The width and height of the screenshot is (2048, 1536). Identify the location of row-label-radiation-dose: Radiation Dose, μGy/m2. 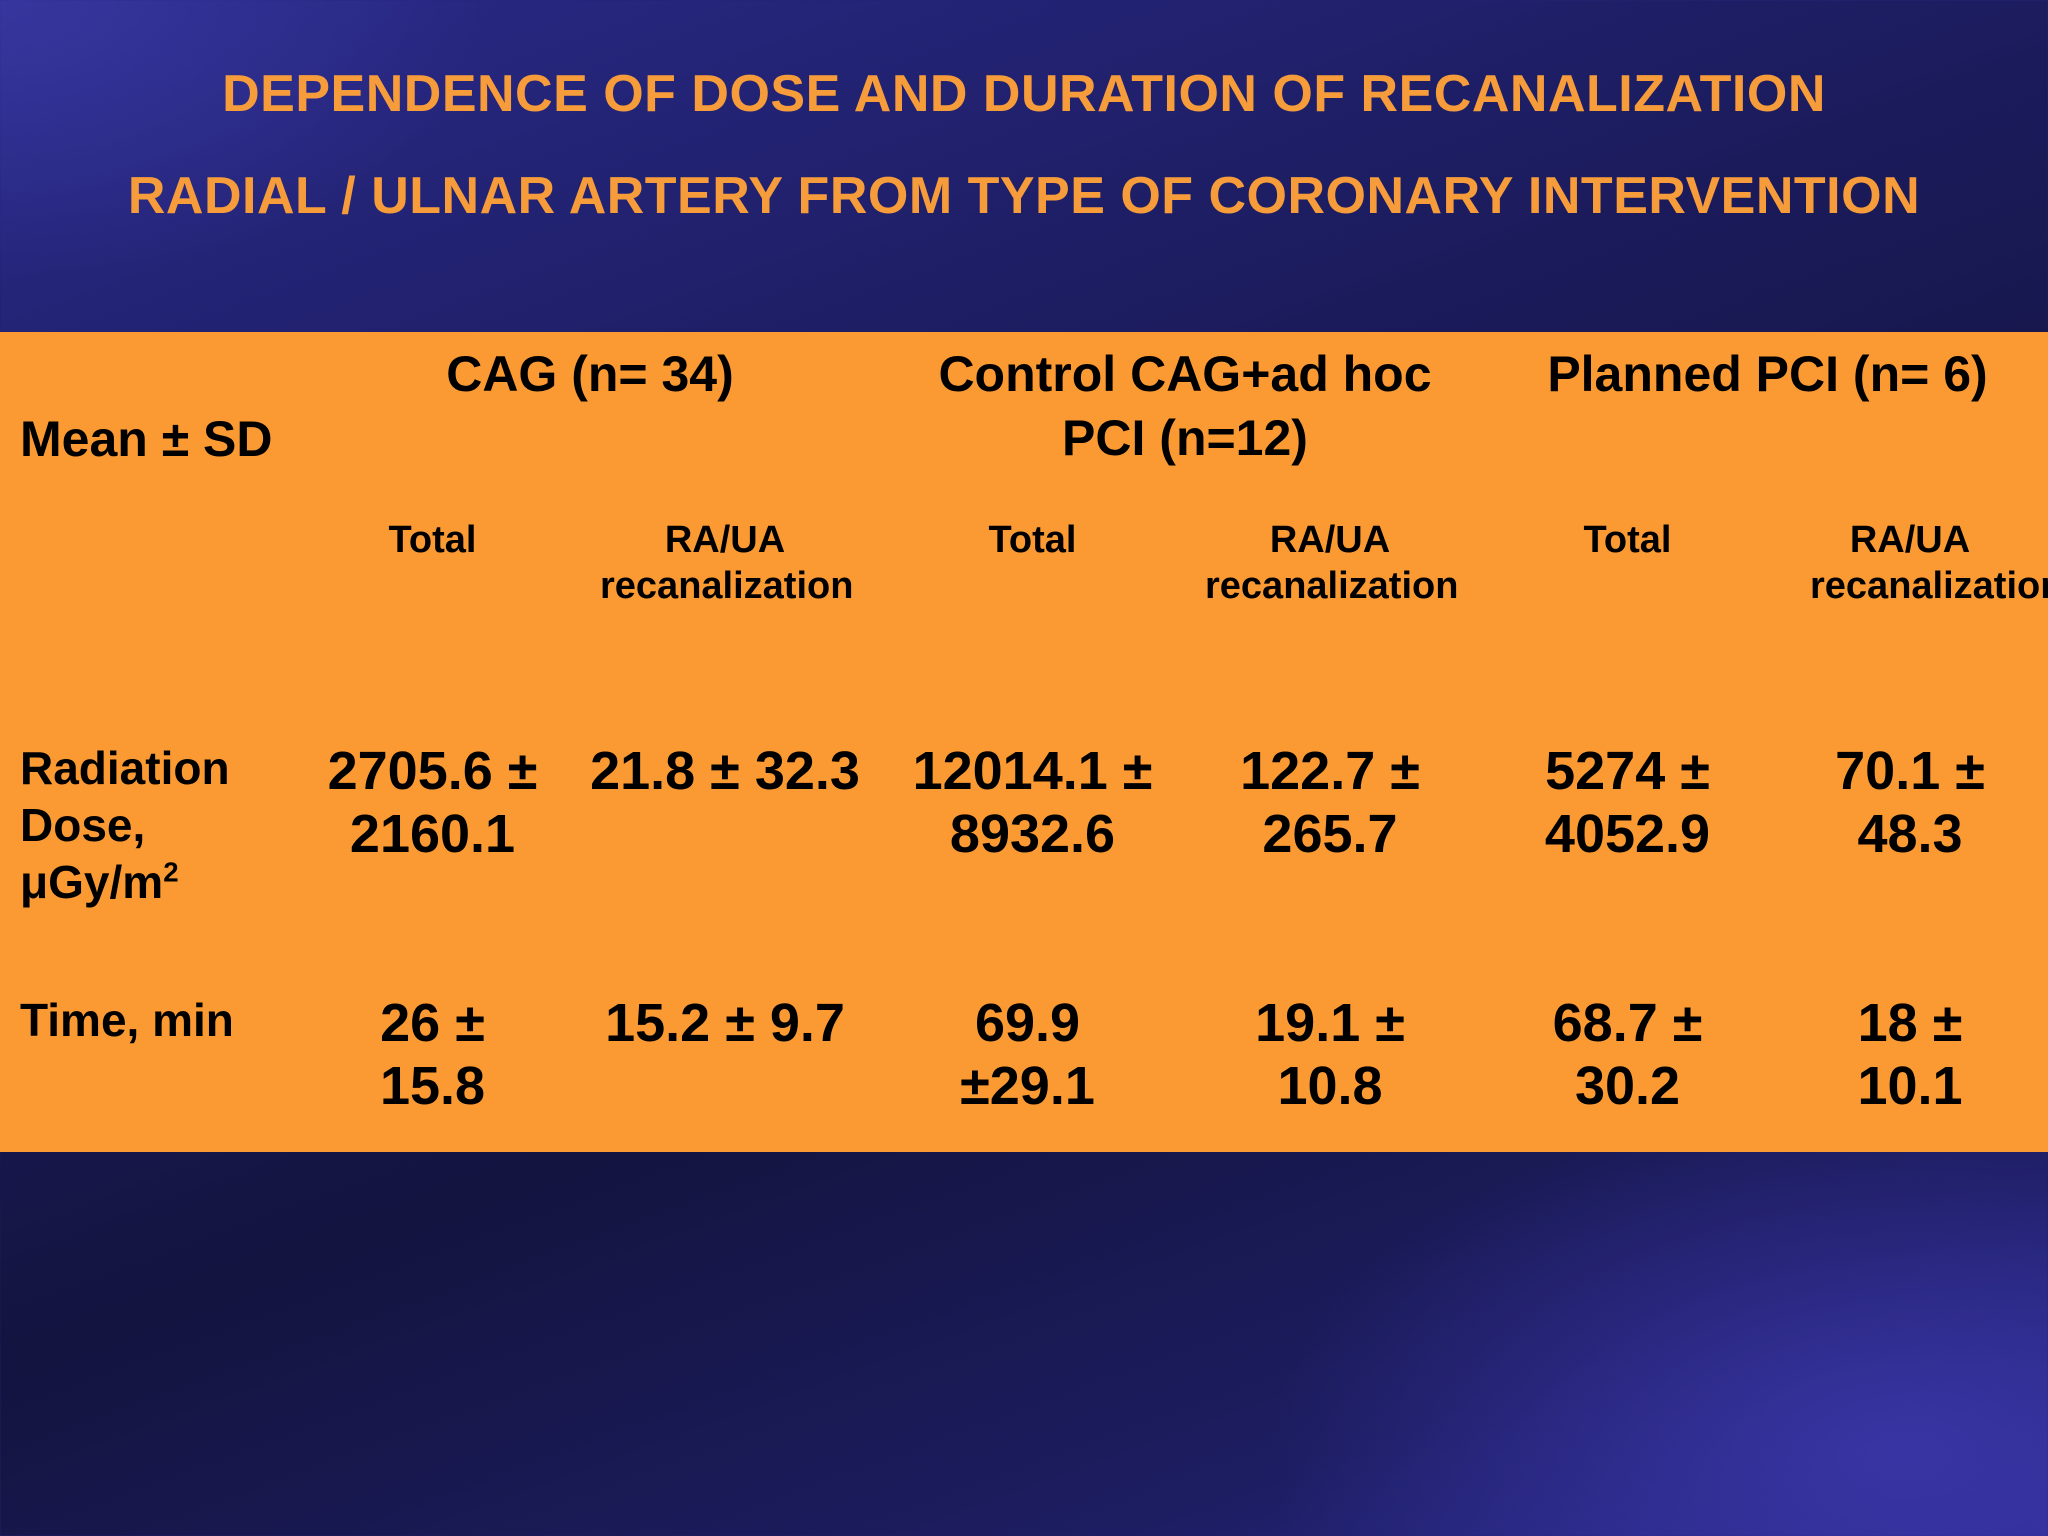
(150, 825).